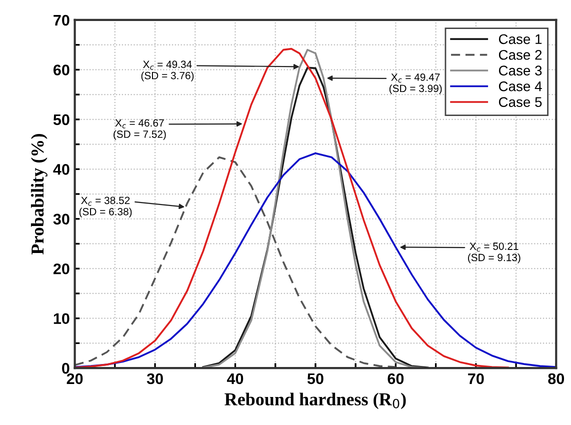 This screenshot has width=571, height=425. What do you see at coordinates (62, 70) in the screenshot?
I see `y-tick-label: 60` at bounding box center [62, 70].